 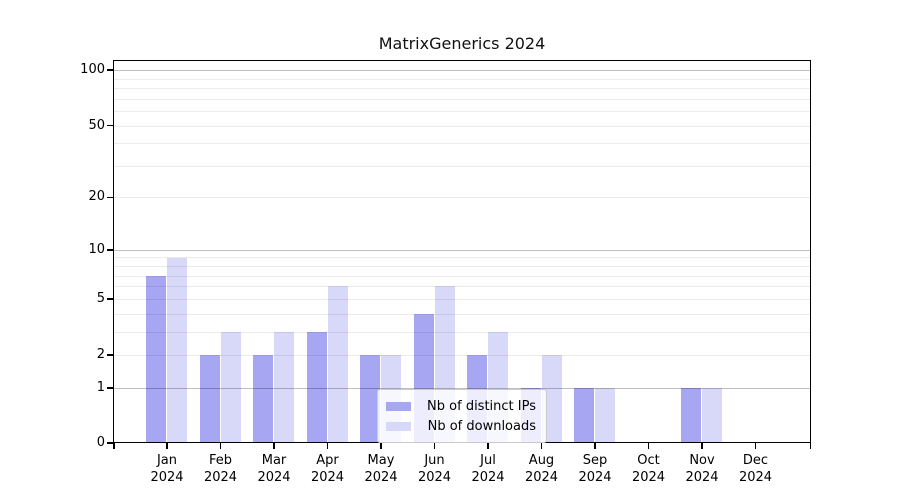 What do you see at coordinates (755, 460) in the screenshot?
I see `x-tick-month: Dec` at bounding box center [755, 460].